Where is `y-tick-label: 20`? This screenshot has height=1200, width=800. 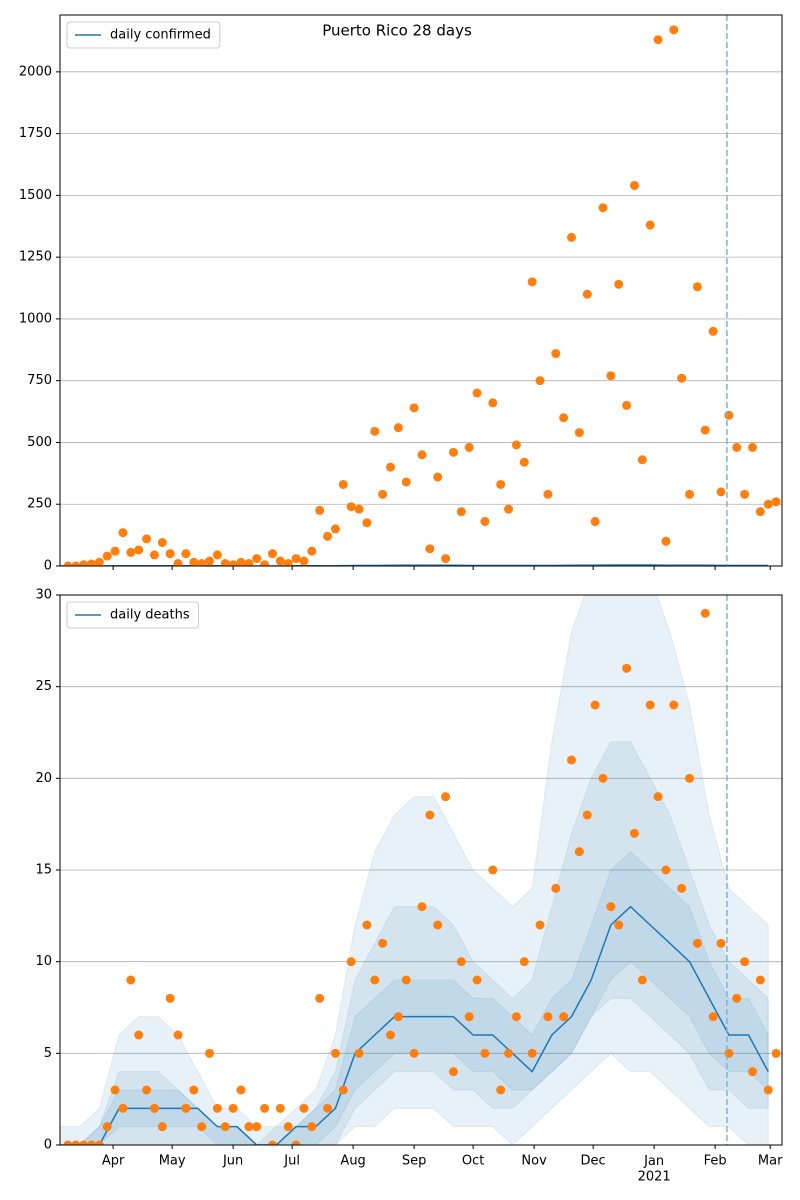
y-tick-label: 20 is located at coordinates (43, 778).